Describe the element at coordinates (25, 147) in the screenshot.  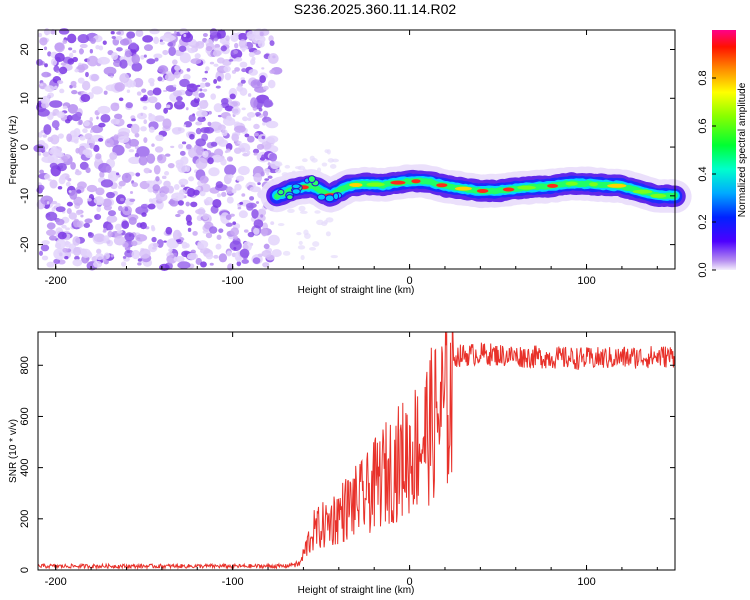
I see `spectrogram-y-tick-label: 0` at that location.